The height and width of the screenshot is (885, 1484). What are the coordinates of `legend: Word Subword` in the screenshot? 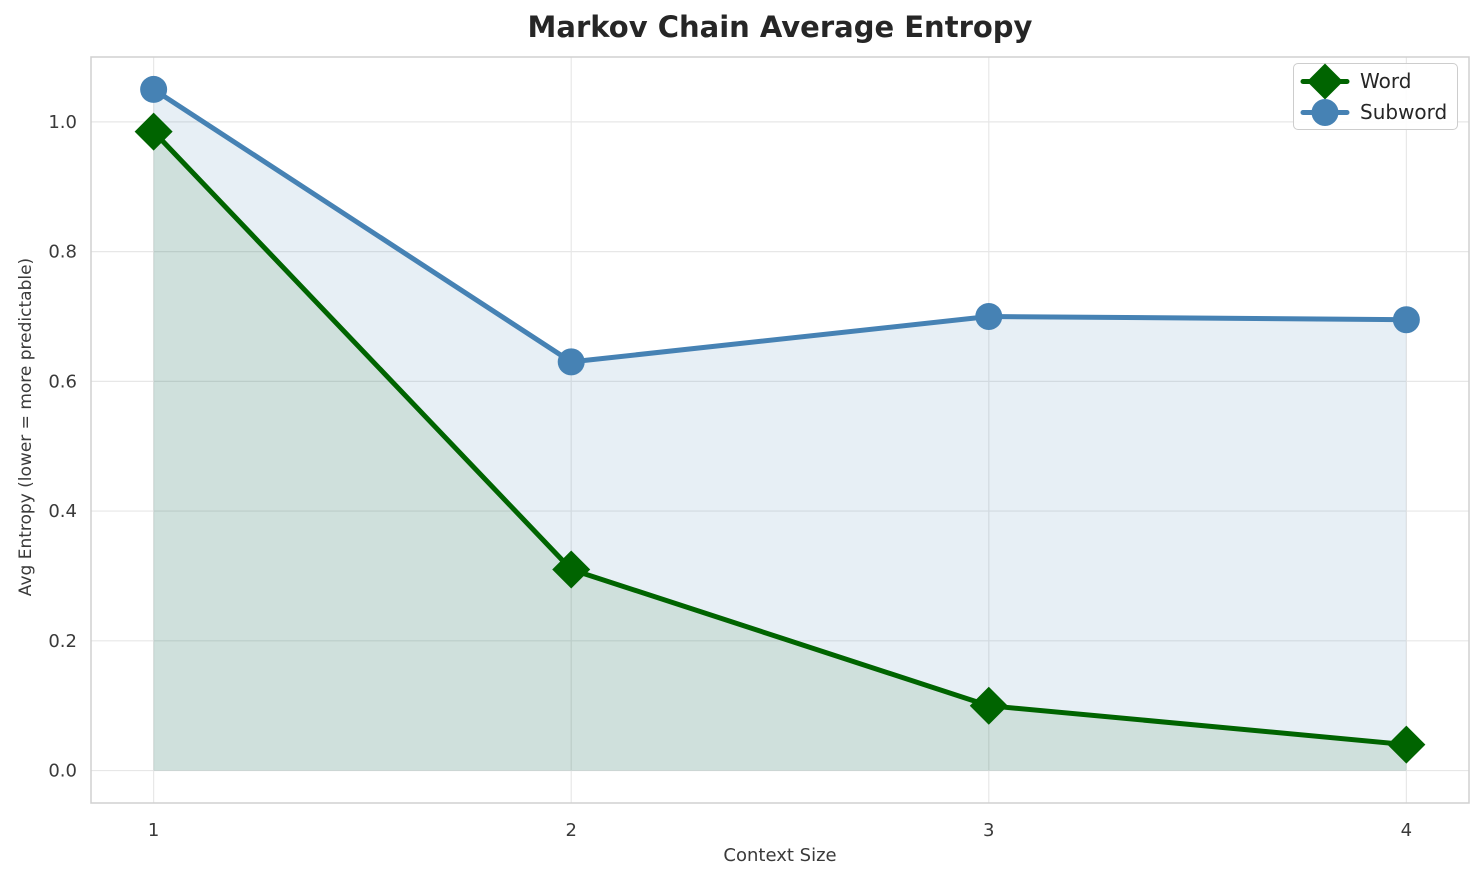 It's located at (1375, 96).